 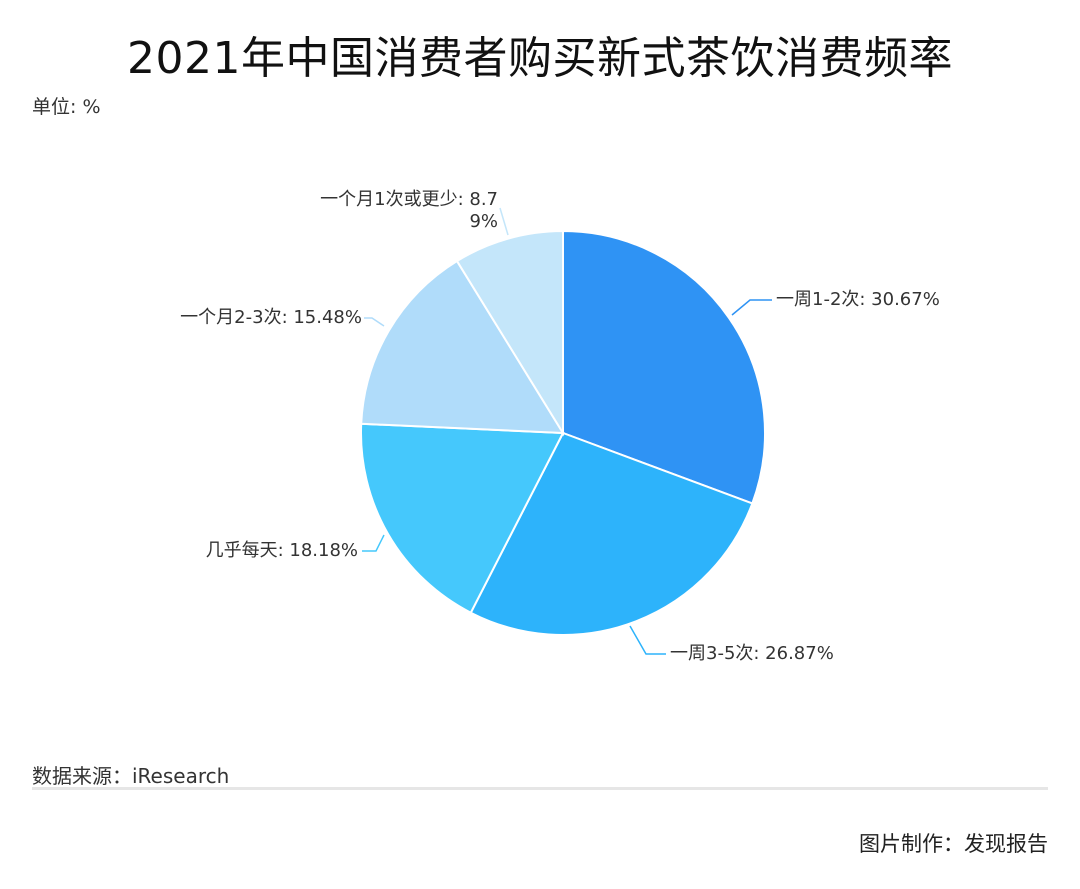 I want to click on image-credit: 图片制作：发现报告, so click(x=953, y=844).